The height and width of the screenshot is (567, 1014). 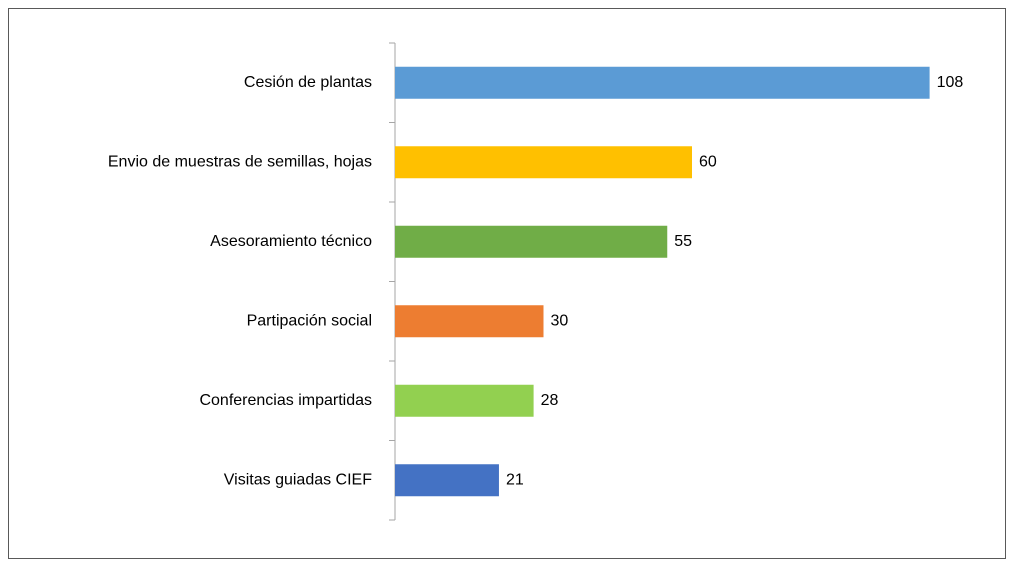 What do you see at coordinates (240, 161) in the screenshot?
I see `category-label: Envio de muestras de semillas, hojas` at bounding box center [240, 161].